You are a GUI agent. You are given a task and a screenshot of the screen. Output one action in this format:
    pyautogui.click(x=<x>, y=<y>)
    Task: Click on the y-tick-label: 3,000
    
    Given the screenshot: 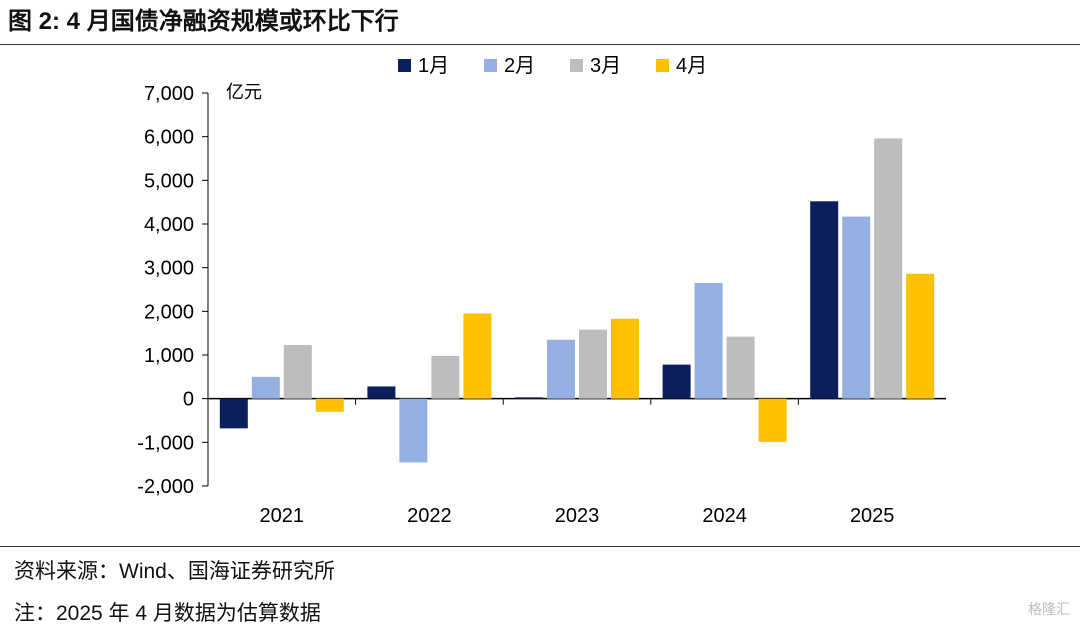 What is the action you would take?
    pyautogui.click(x=169, y=269)
    